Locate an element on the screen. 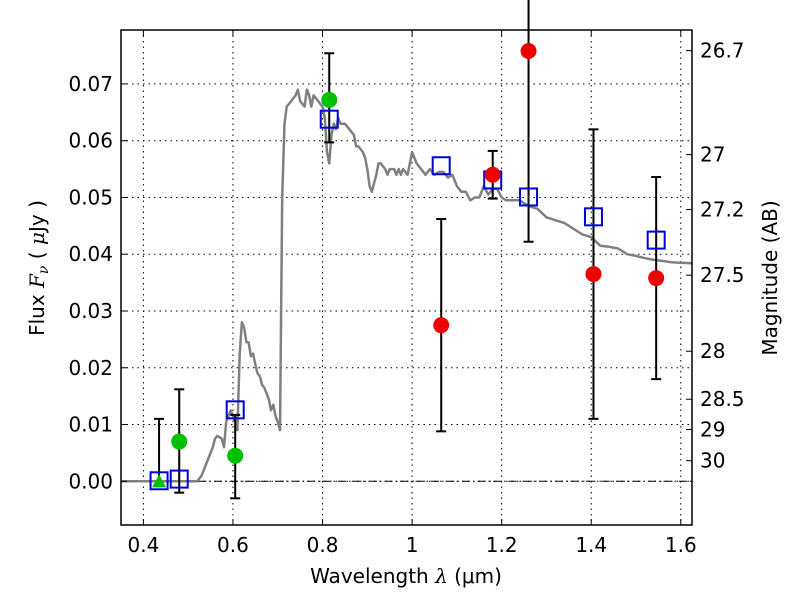 This screenshot has width=800, height=600. x-axis-label-symbol: λ is located at coordinates (441, 576).